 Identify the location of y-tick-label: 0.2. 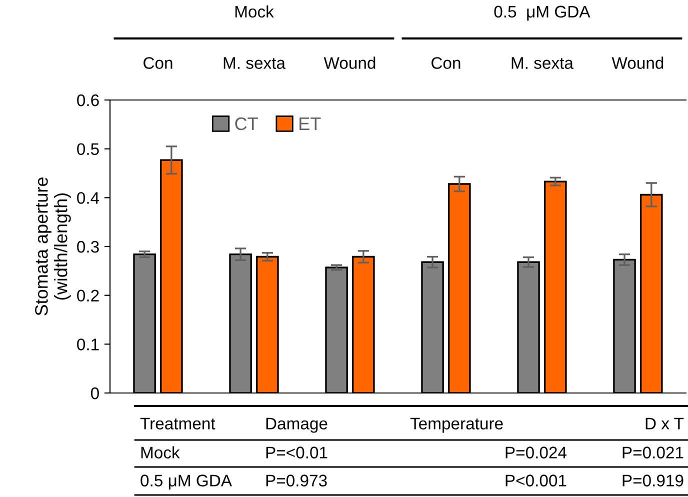
(88, 296).